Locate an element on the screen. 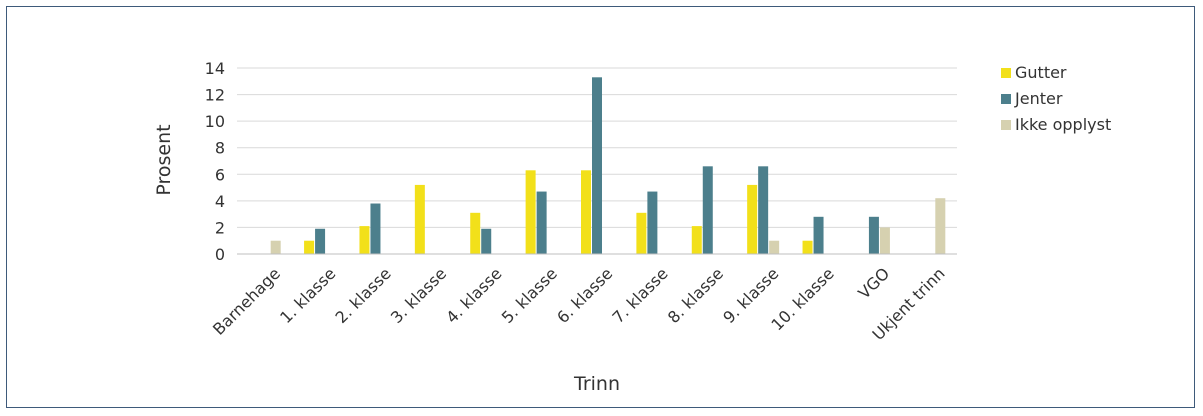 This screenshot has height=416, width=1203. y-tick-label: 0 is located at coordinates (220, 254).